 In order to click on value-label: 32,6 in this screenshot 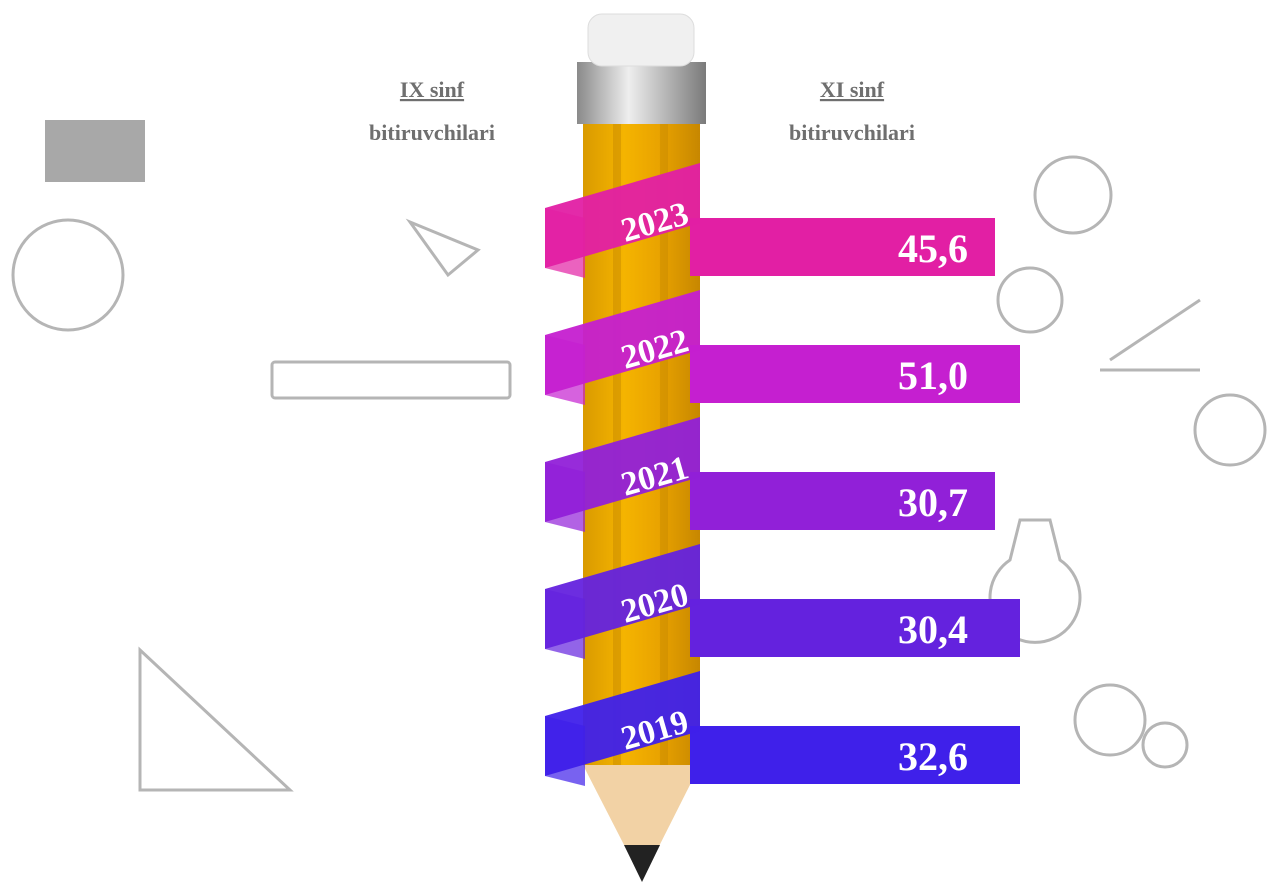, I will do `click(933, 756)`.